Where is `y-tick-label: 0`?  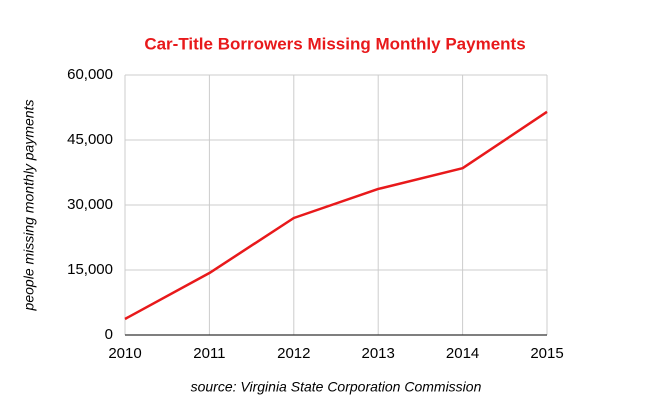 y-tick-label: 0 is located at coordinates (109, 334).